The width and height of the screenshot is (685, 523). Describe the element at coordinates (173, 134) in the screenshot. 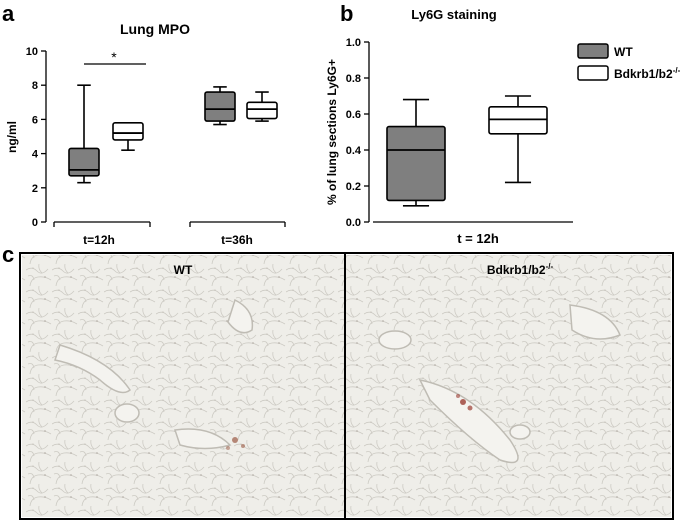

I see `chart-a-boxes` at that location.